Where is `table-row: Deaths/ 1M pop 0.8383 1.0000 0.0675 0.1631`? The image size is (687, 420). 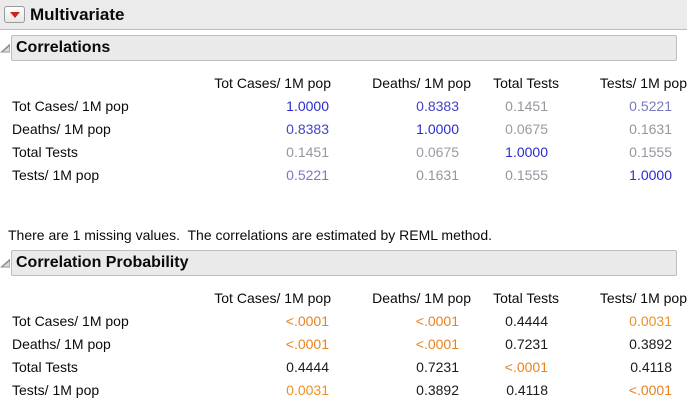 table-row: Deaths/ 1M pop 0.8383 1.0000 0.0675 0.1631 is located at coordinates (348, 129).